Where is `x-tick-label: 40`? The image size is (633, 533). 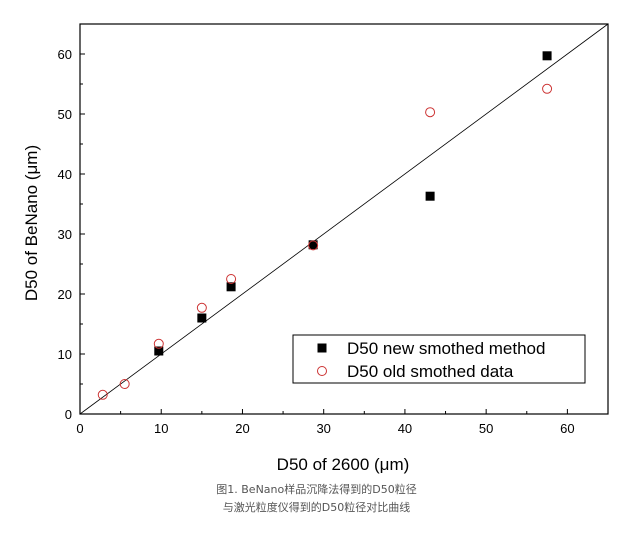 x-tick-label: 40 is located at coordinates (405, 428).